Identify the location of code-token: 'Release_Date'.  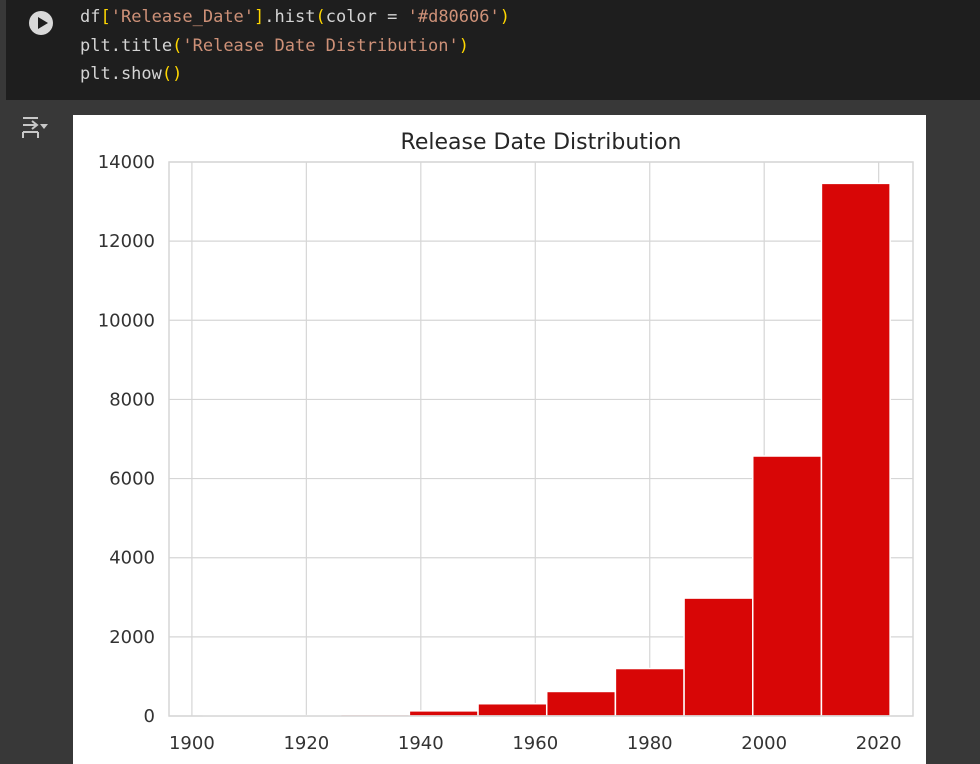
(182, 17).